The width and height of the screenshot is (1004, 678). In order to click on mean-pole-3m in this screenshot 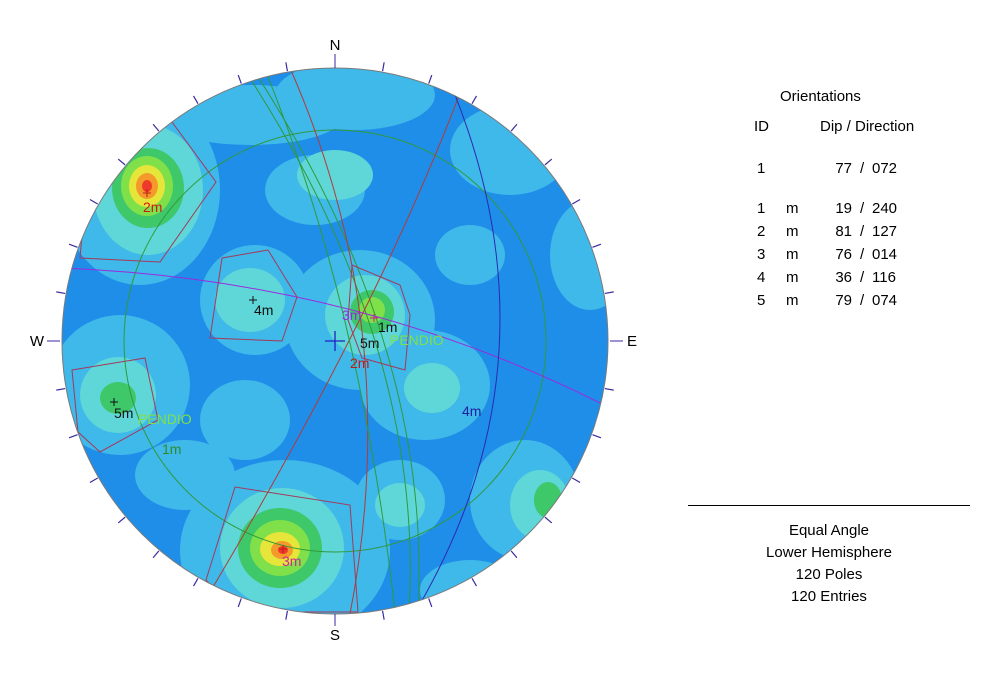, I will do `click(283, 549)`.